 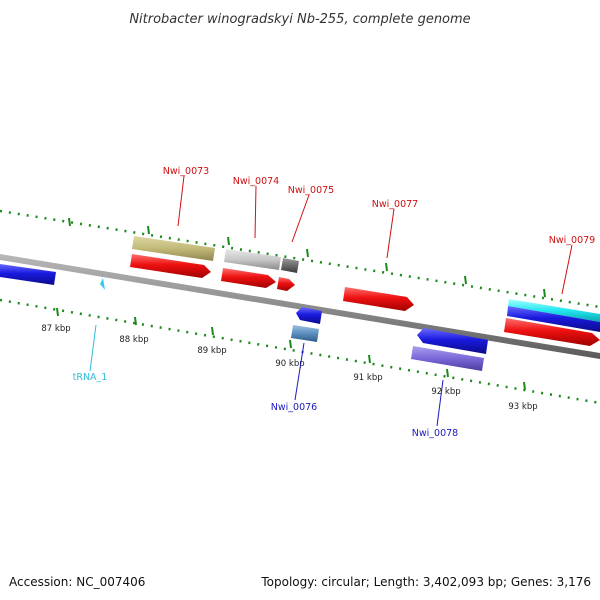 I want to click on feature-nwi-0075-gene, so click(x=290, y=265).